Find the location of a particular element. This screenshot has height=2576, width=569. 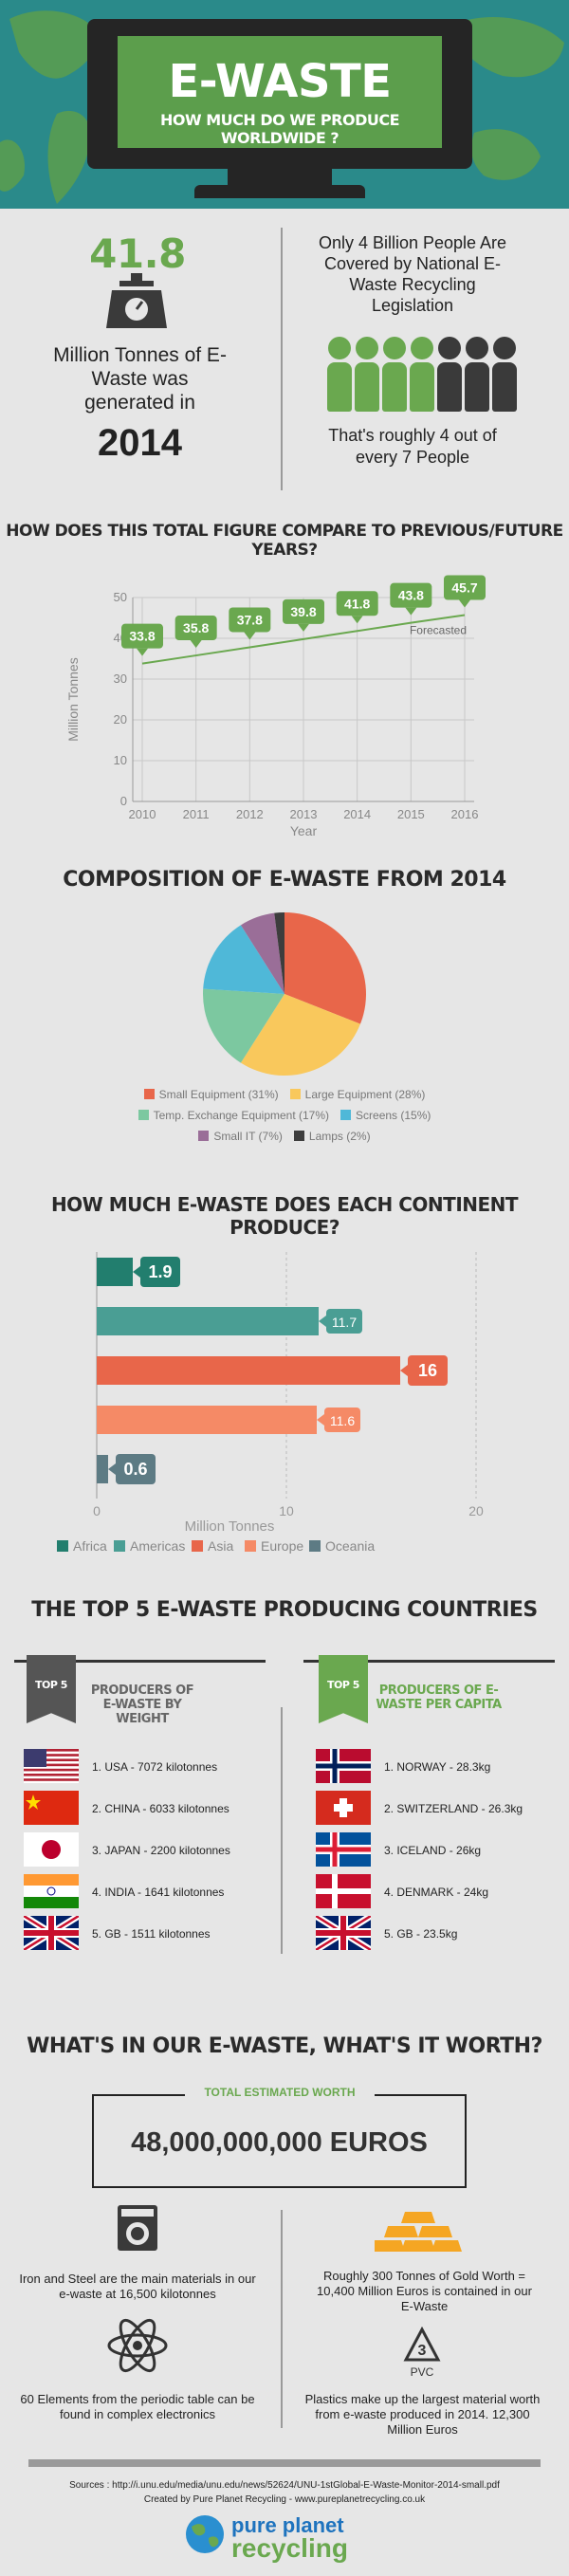

data-label-text: 43.8 is located at coordinates (411, 595).